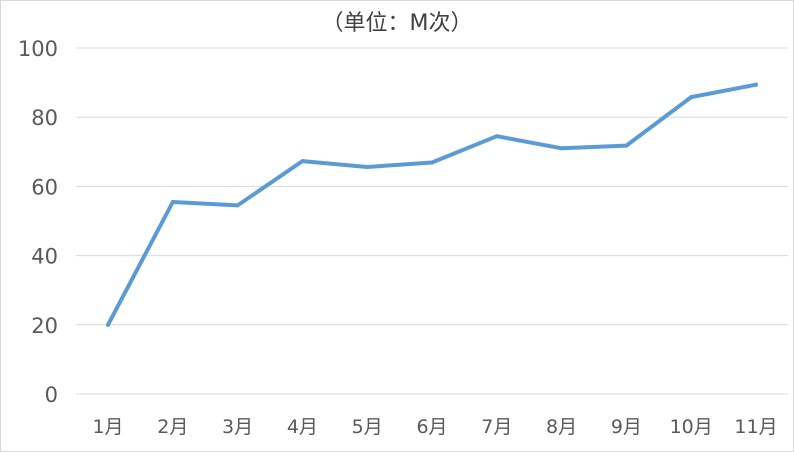 The height and width of the screenshot is (452, 794). Describe the element at coordinates (496, 136) in the screenshot. I see `data-point-7月` at that location.